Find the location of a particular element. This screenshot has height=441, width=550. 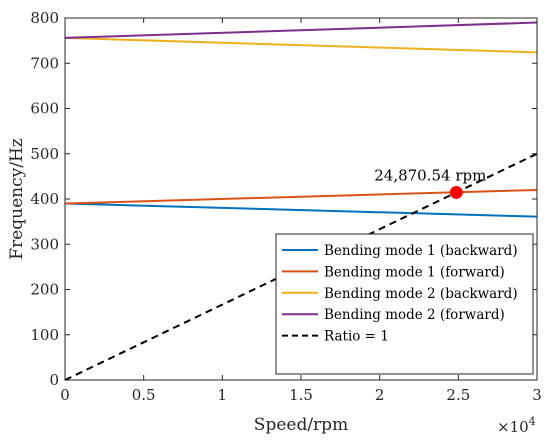

legend-label-5: Ratio = 1 is located at coordinates (356, 337).